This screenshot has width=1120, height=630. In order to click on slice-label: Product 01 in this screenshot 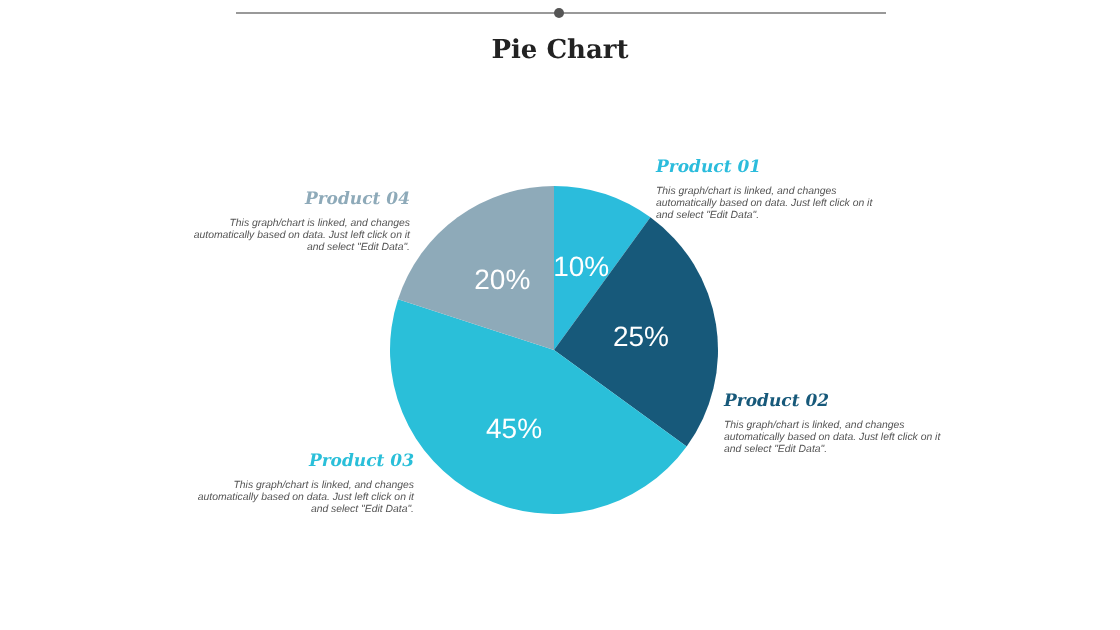, I will do `click(709, 168)`.